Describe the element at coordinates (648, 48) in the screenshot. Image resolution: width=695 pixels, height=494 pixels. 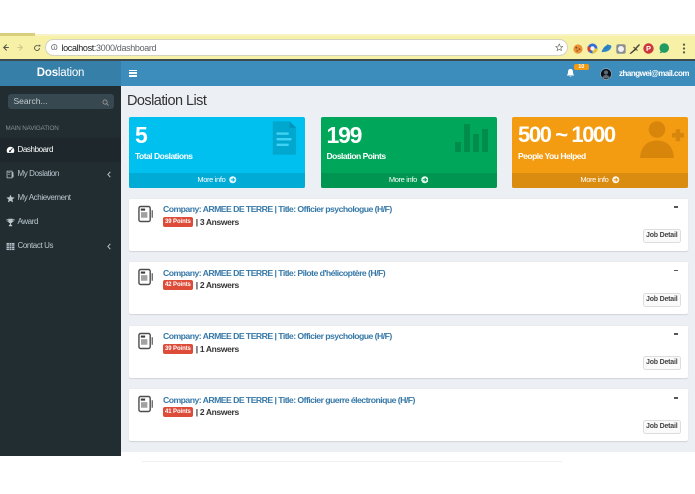
I see `svg-text: P` at that location.